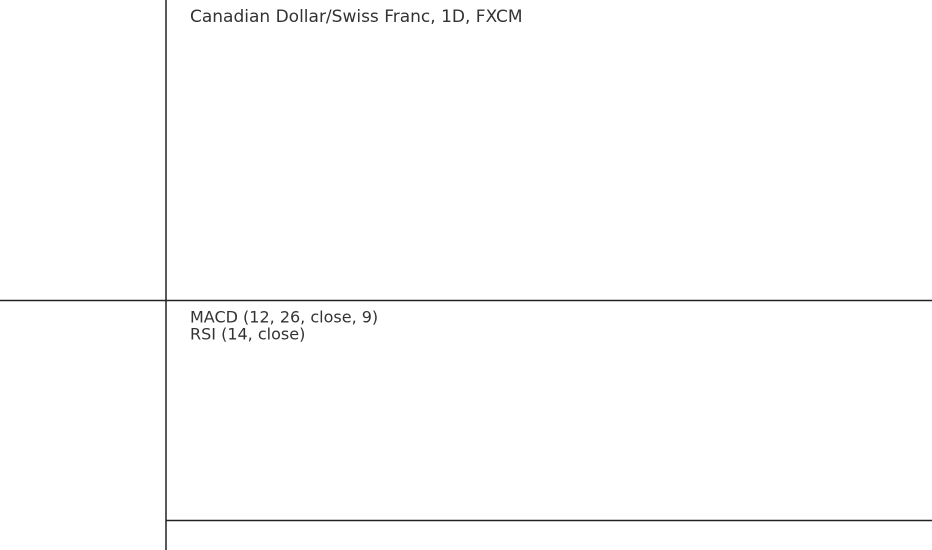 The height and width of the screenshot is (550, 932). Describe the element at coordinates (247, 334) in the screenshot. I see `indicator-label: RSI (14, close)` at that location.